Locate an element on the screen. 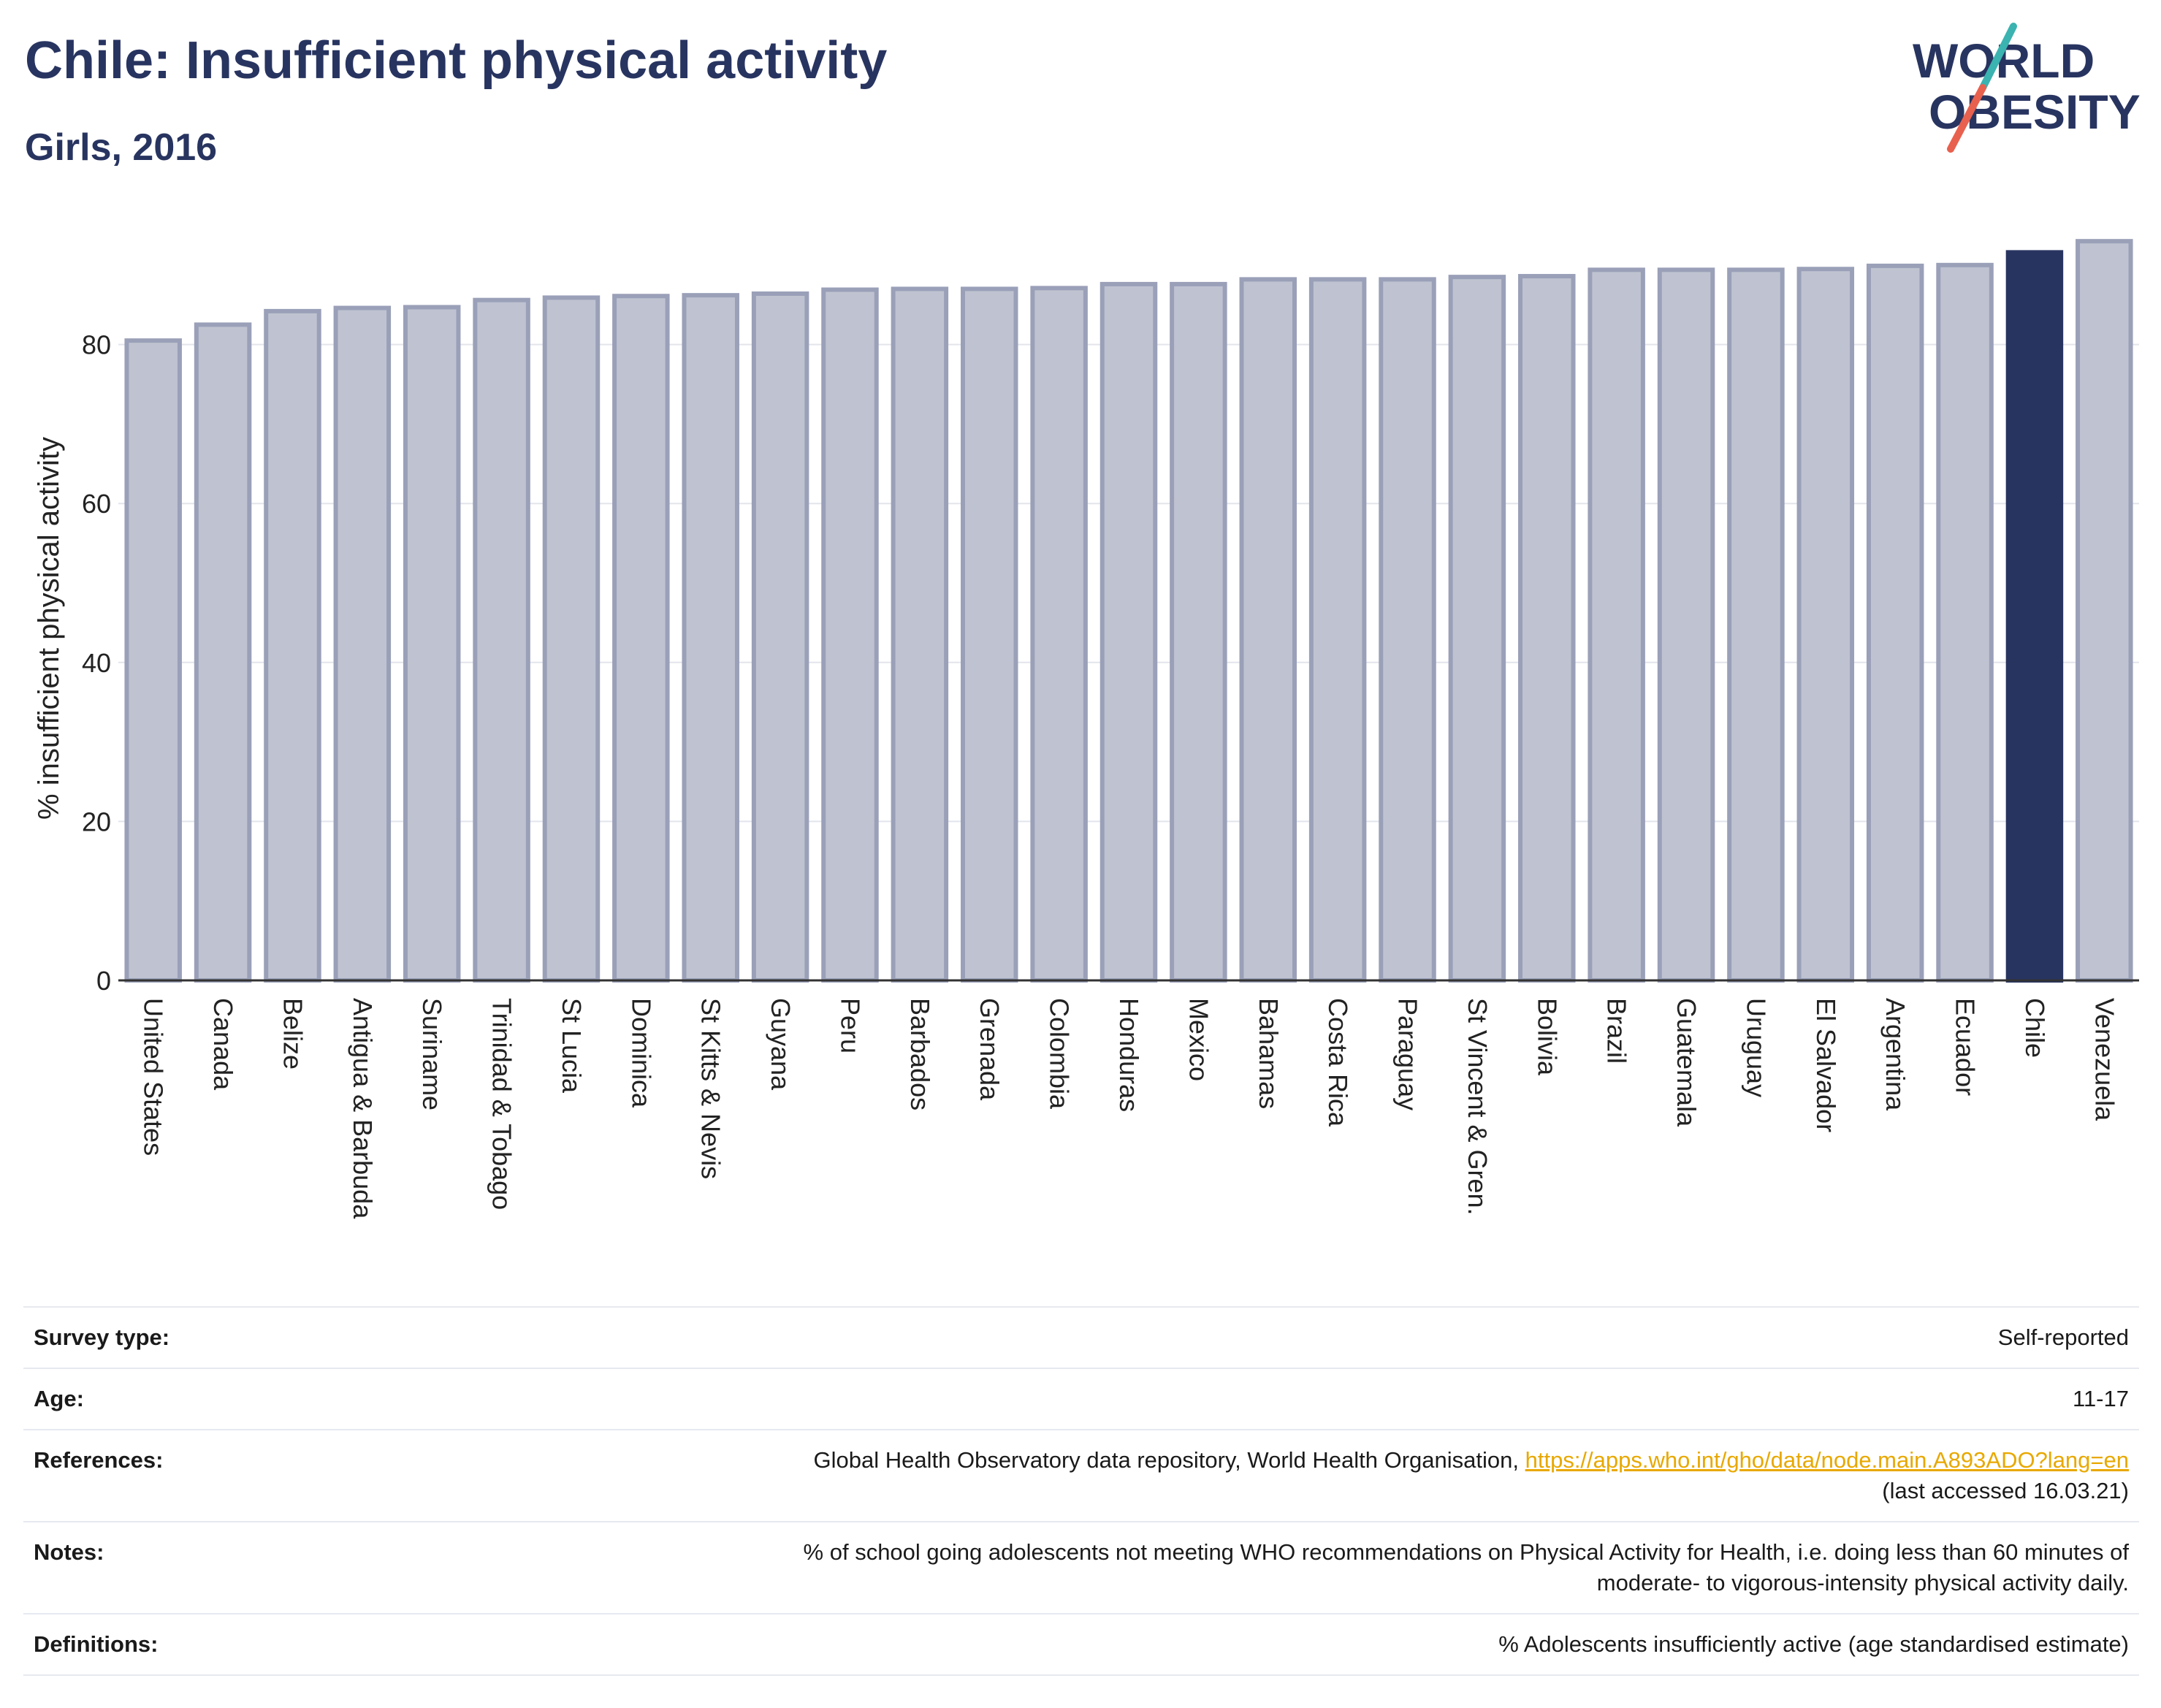  bar-barbados is located at coordinates (920, 634).